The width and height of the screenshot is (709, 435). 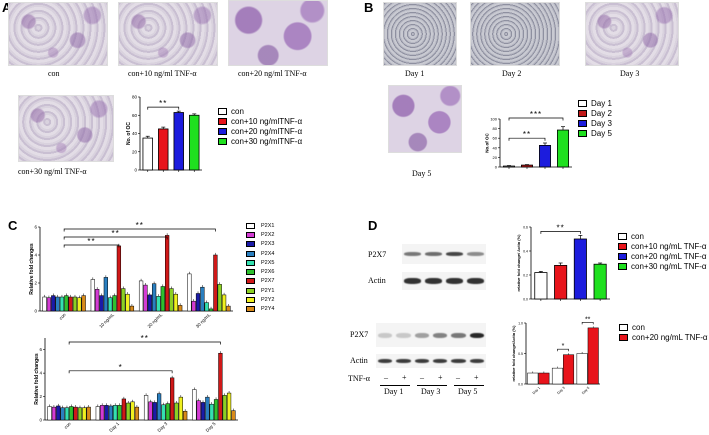 What do you see at coordinates (669, 246) in the screenshot?
I see `legend-label: con+10 ng/mL TNF-α` at bounding box center [669, 246].